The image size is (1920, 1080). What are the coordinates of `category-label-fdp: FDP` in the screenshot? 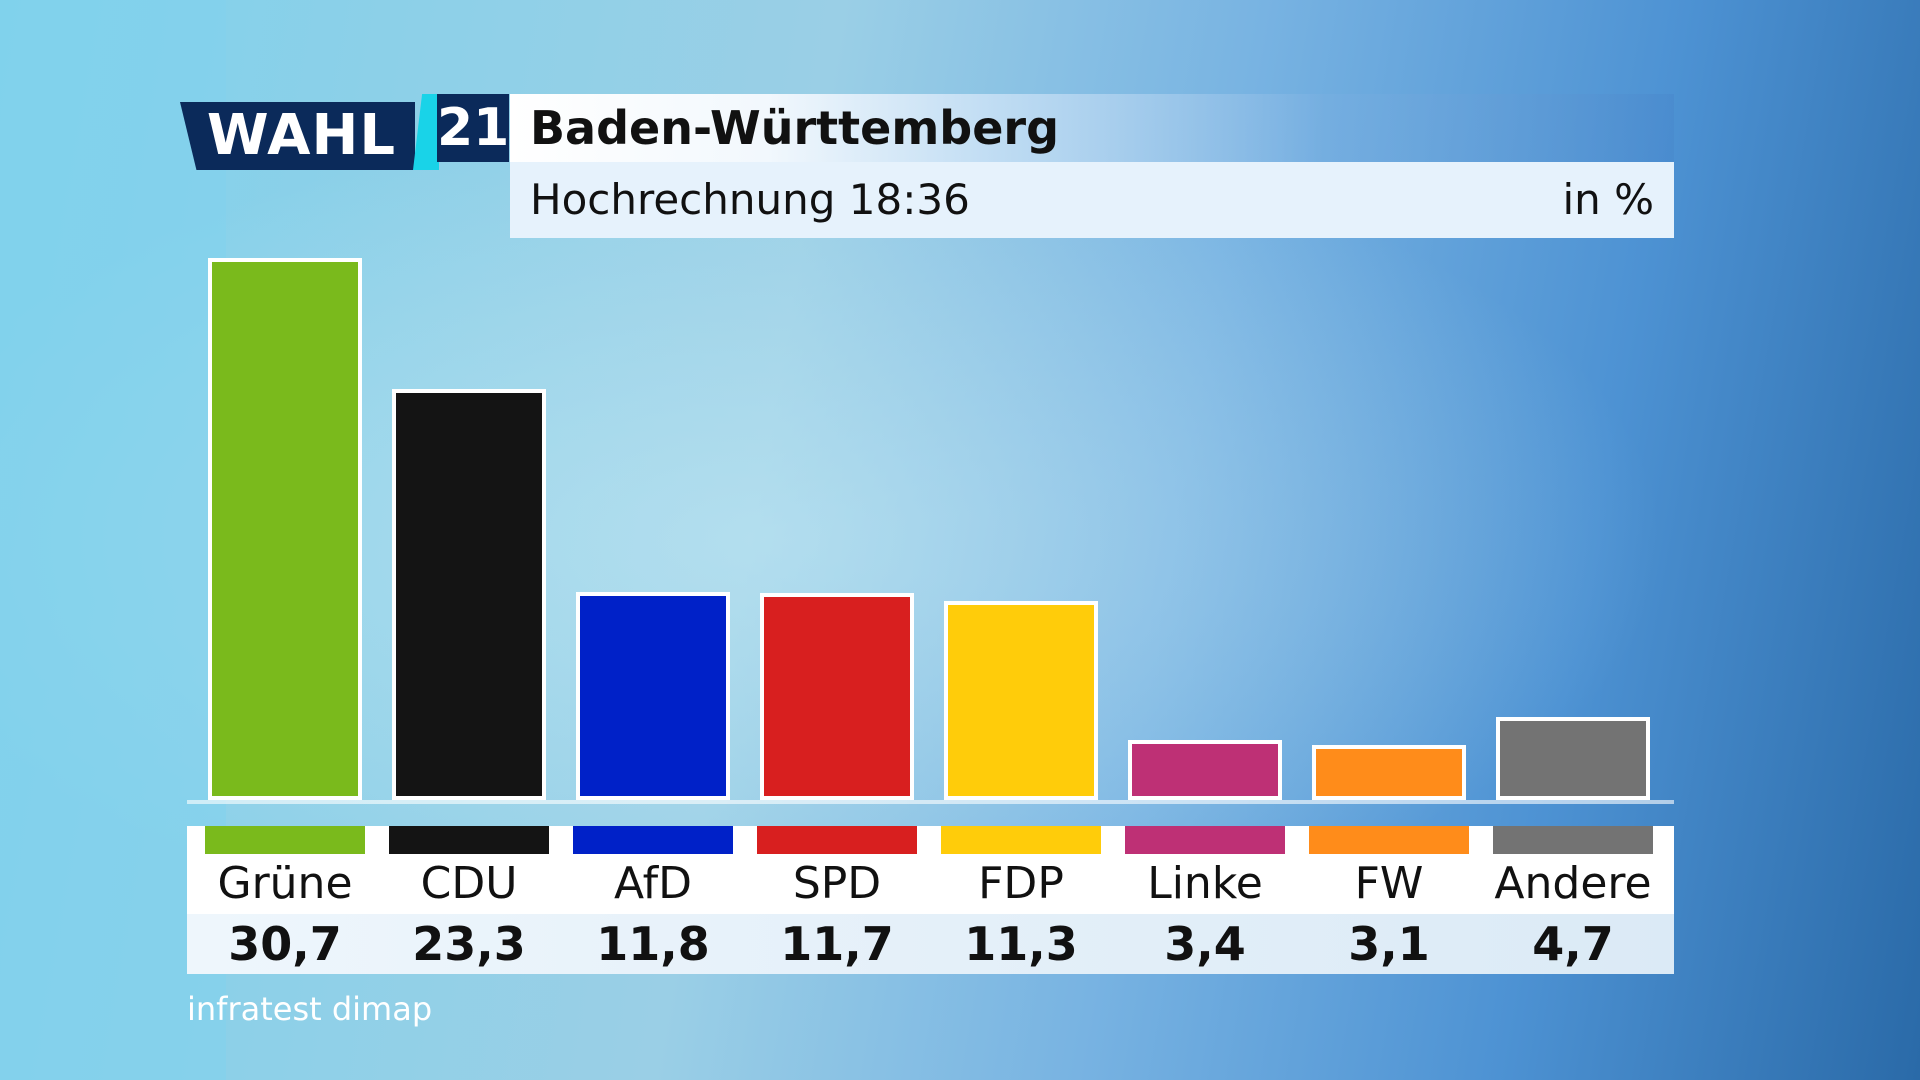 It's located at (1021, 883).